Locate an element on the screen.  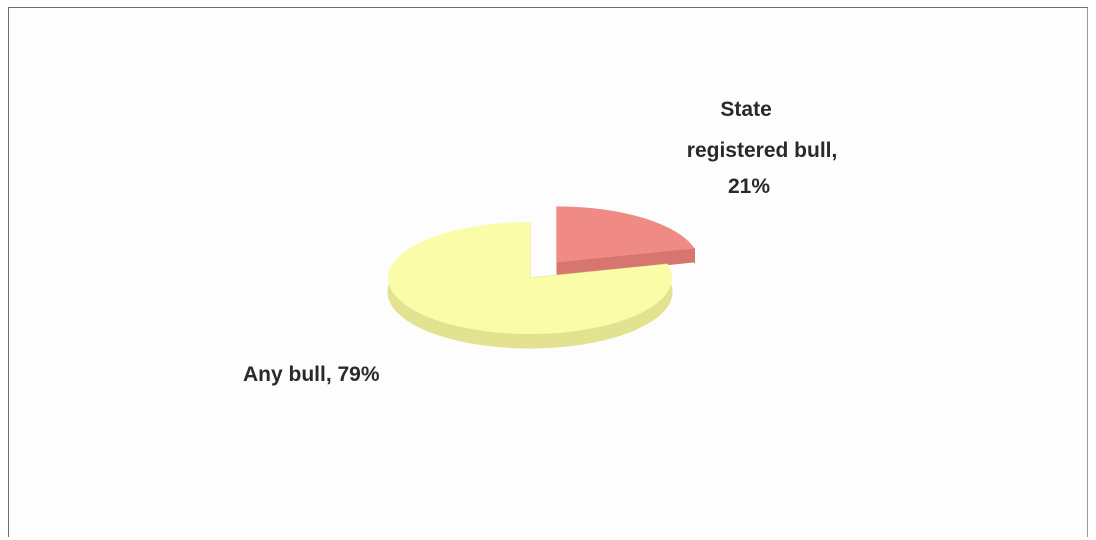
slice-label-line: Any bull, 79% is located at coordinates (311, 374).